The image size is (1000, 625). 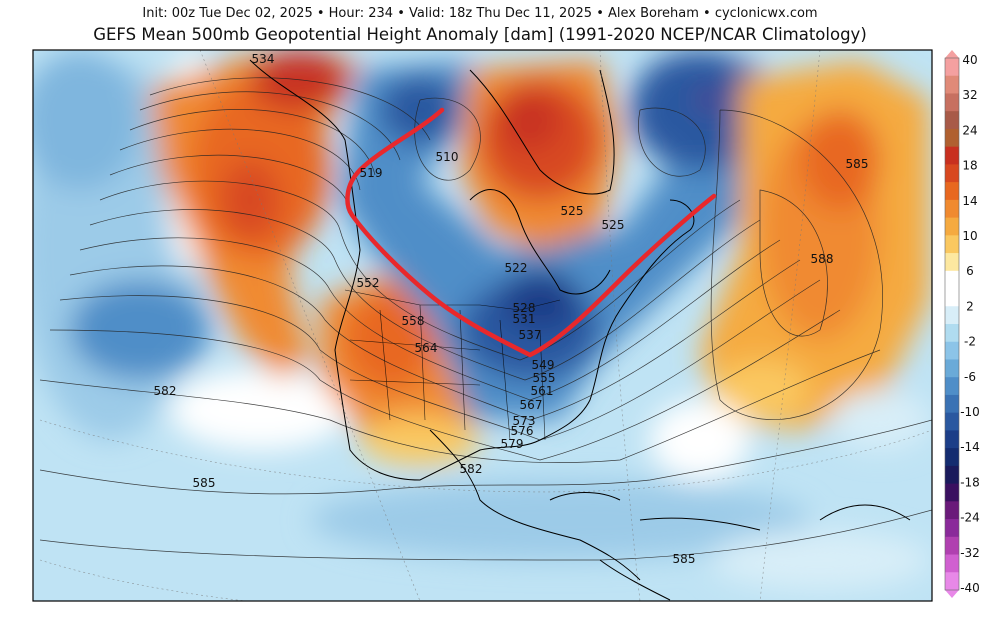 What do you see at coordinates (970, 342) in the screenshot?
I see `colorbar-tick-label: -2` at bounding box center [970, 342].